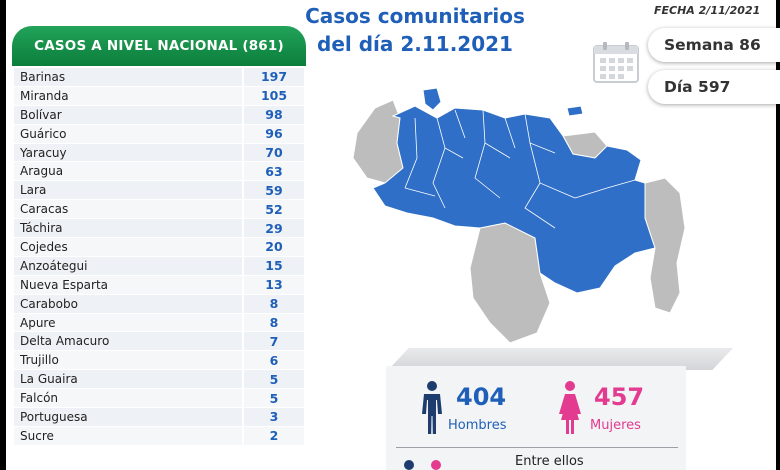 The width and height of the screenshot is (780, 470). Describe the element at coordinates (42, 171) in the screenshot. I see `state-name: Aragua` at that location.